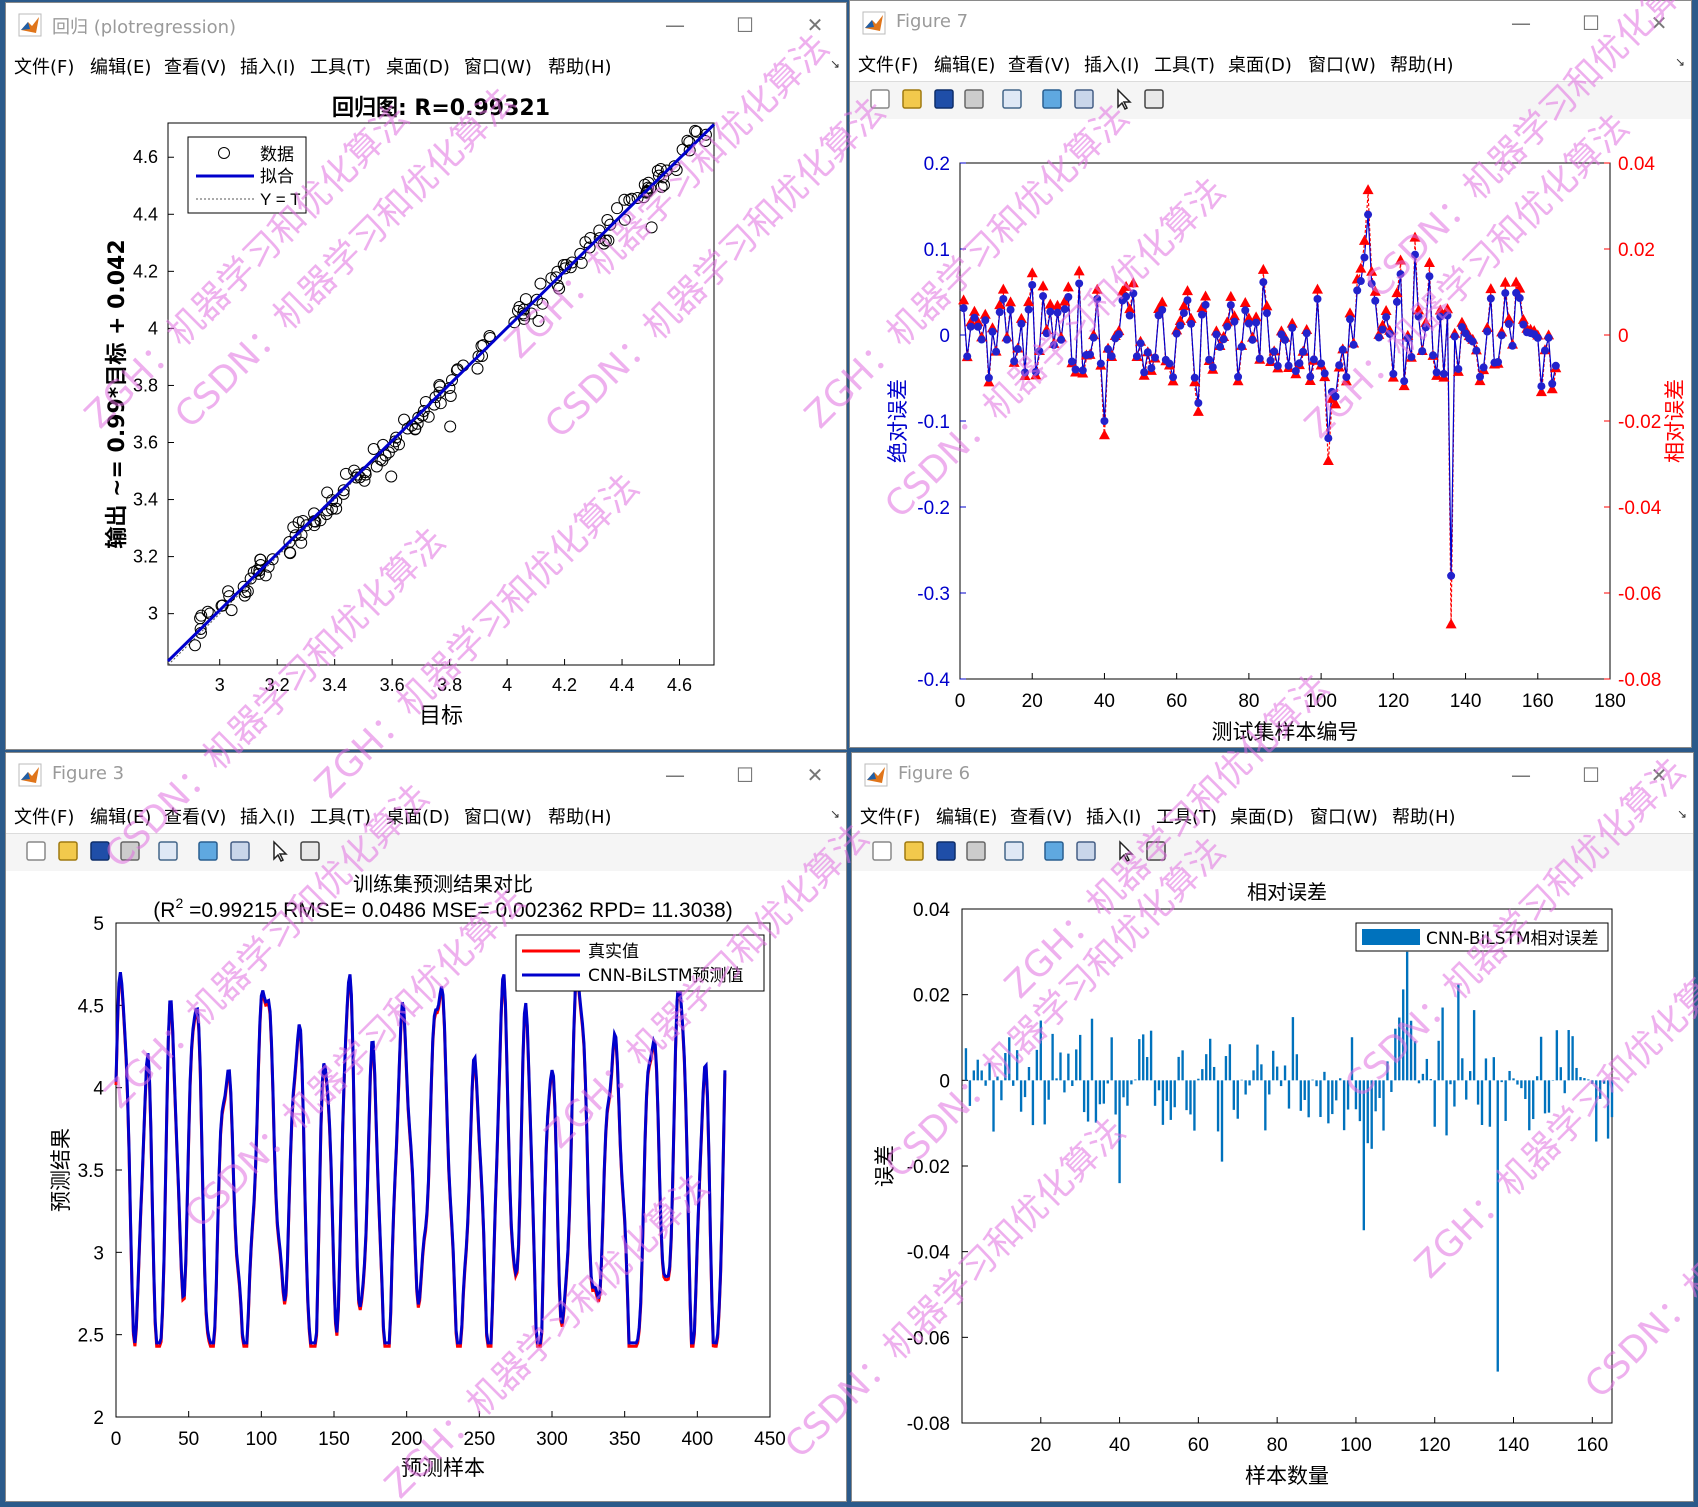 This screenshot has height=1507, width=1698. I want to click on regression-titlebar: 回归 (plotregression) — ☐ ✕, so click(426, 25).